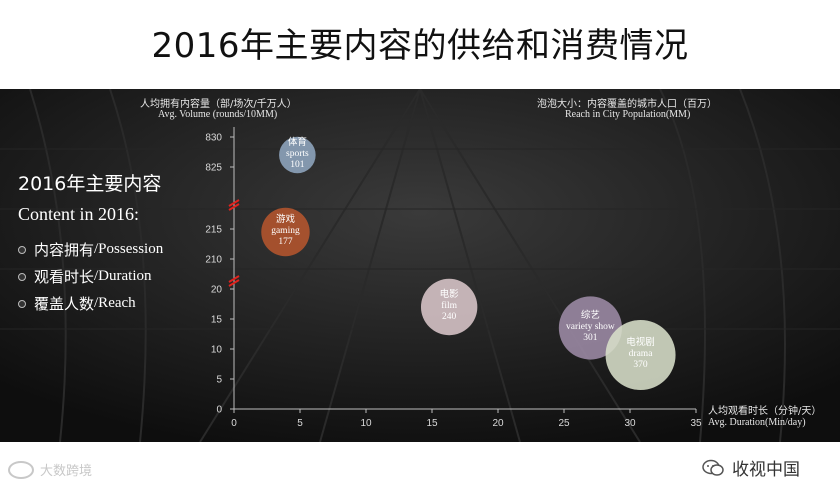 The image size is (840, 489). I want to click on y-tick-label: 215, so click(213, 230).